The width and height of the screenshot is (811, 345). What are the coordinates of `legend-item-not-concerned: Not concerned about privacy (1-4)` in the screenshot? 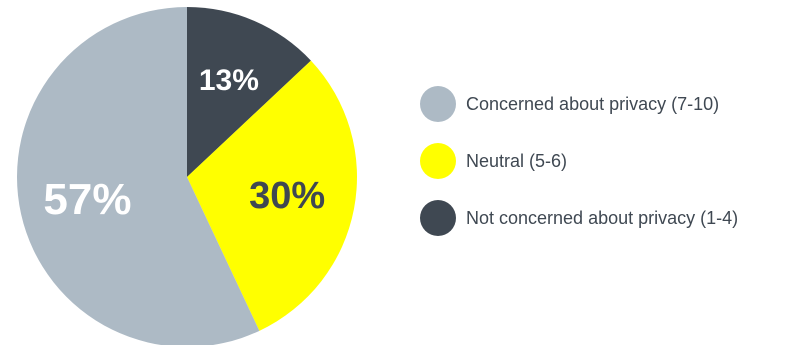 It's located at (579, 218).